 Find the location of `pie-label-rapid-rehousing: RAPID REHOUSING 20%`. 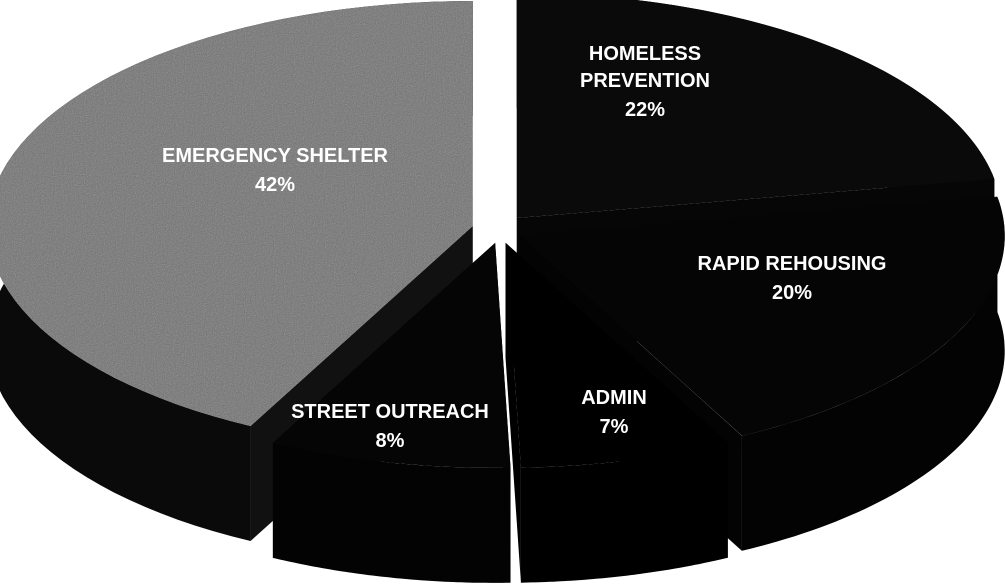

pie-label-rapid-rehousing: RAPID REHOUSING 20% is located at coordinates (792, 278).